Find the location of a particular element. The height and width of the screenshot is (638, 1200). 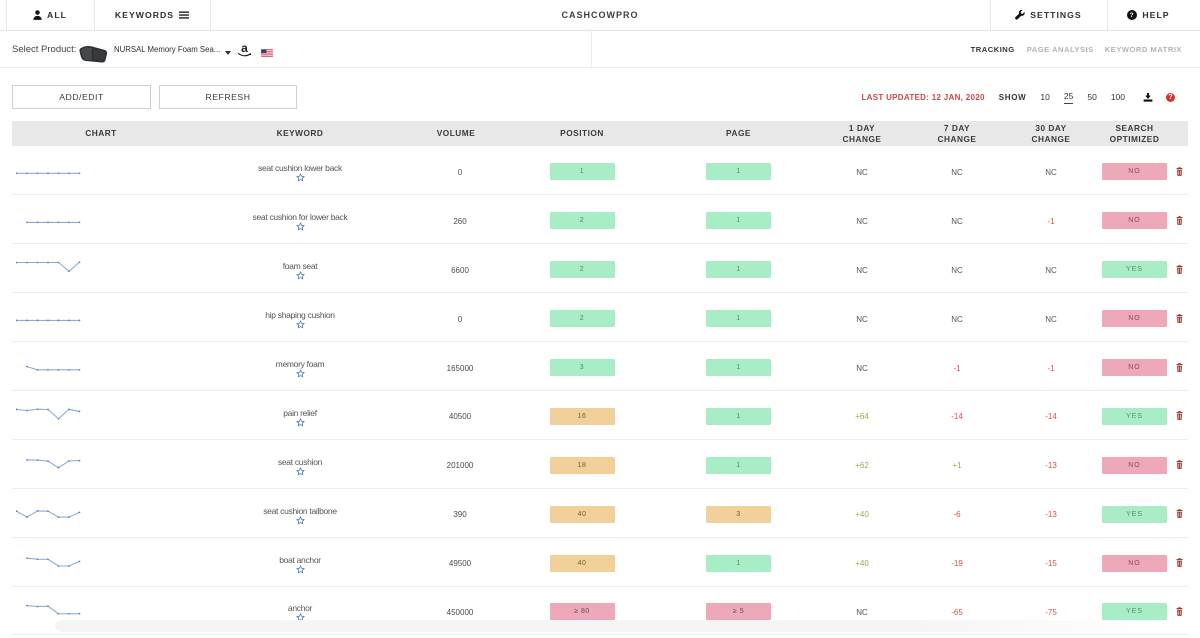

svg-text: a is located at coordinates (244, 48).